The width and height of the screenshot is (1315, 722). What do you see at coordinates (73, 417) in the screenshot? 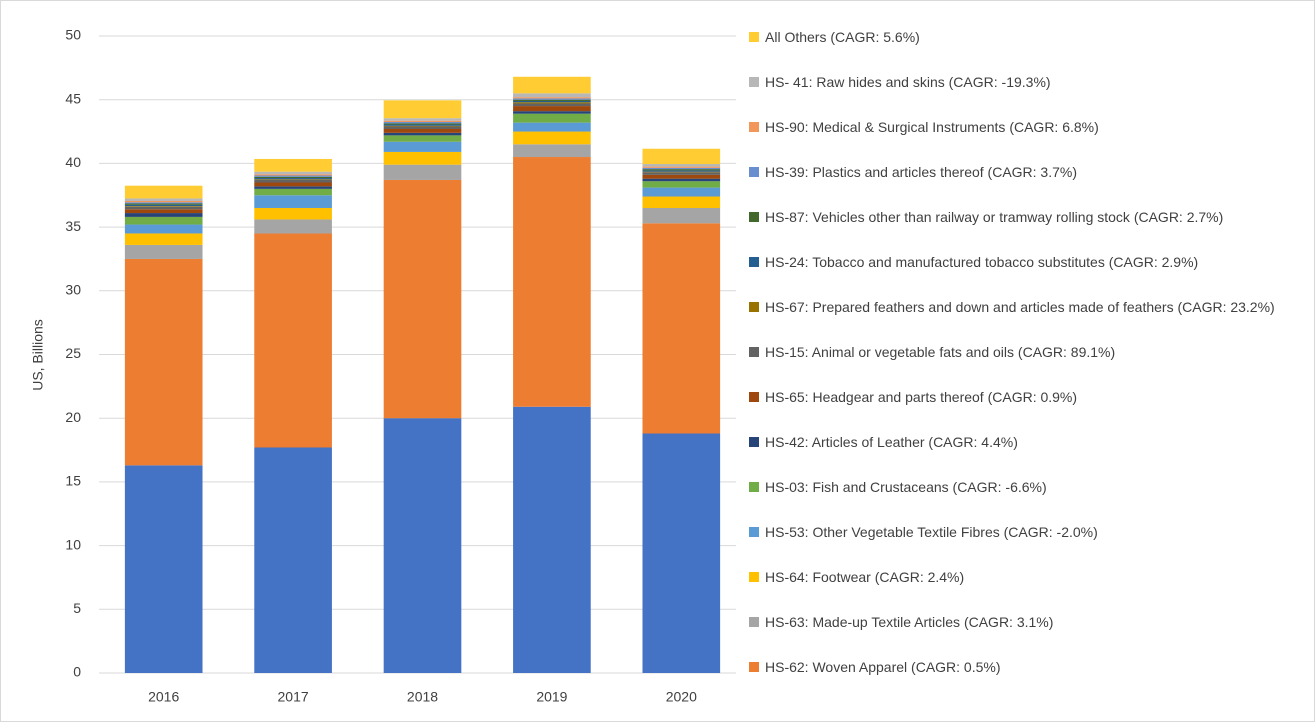
I see `y-tick-label: 20` at bounding box center [73, 417].